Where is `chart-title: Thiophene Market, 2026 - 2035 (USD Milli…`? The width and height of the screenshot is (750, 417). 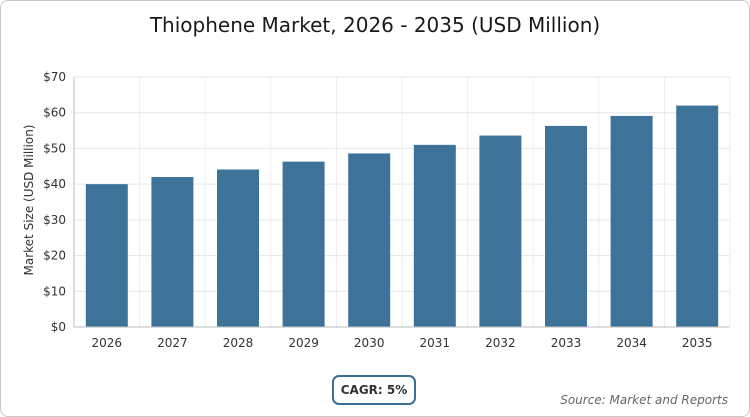
chart-title: Thiophene Market, 2026 - 2035 (USD Milli… is located at coordinates (375, 25).